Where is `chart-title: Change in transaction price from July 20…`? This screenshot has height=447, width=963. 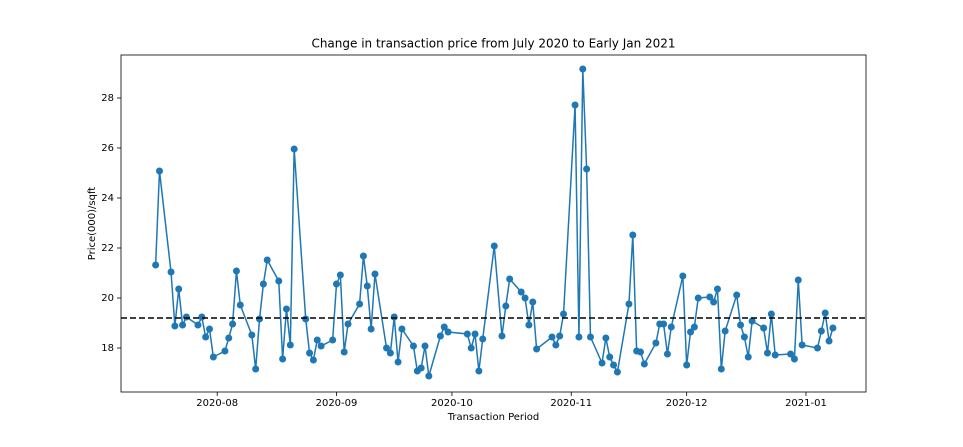
chart-title: Change in transaction price from July 20… is located at coordinates (493, 44).